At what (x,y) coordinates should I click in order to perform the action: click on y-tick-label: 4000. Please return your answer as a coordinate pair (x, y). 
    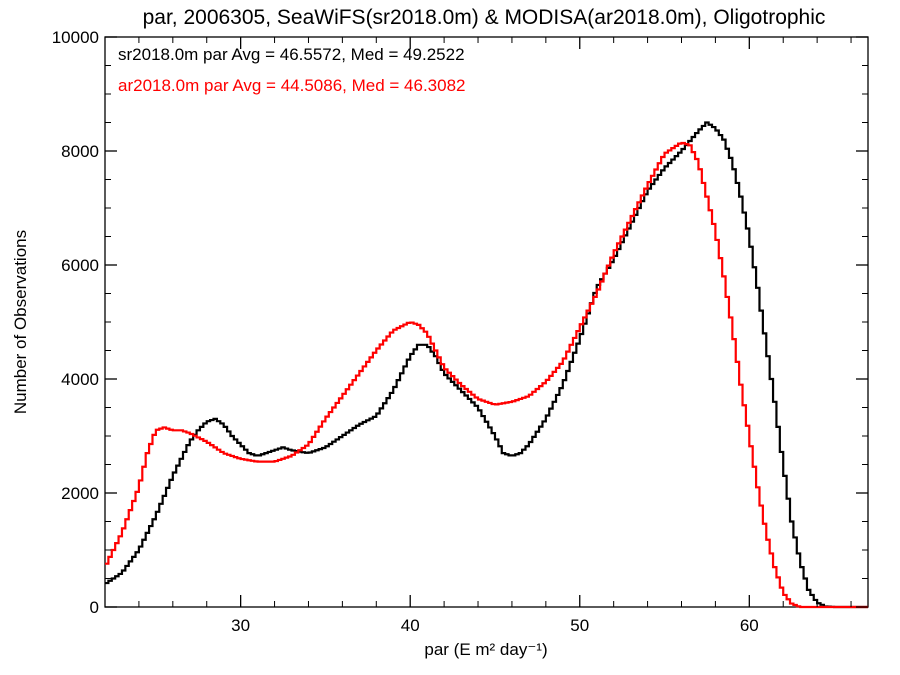
    Looking at the image, I should click on (80, 379).